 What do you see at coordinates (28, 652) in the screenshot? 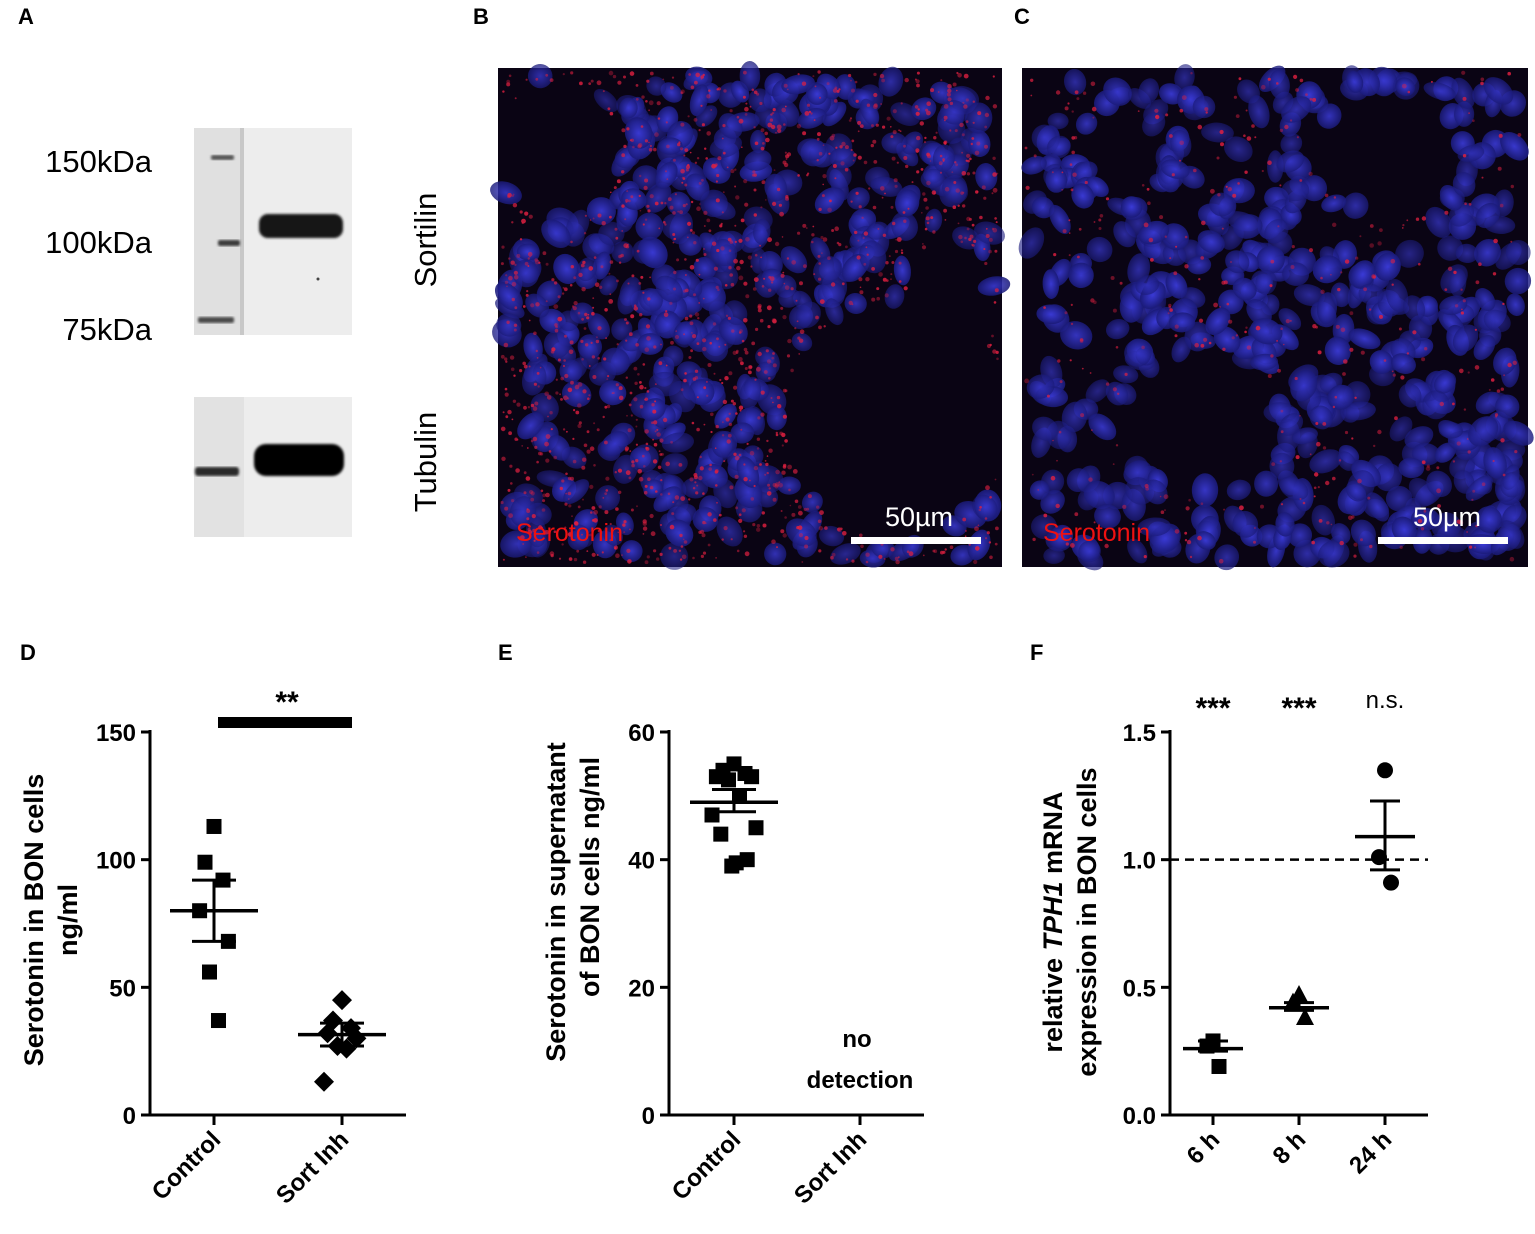
I see `panel-label-d: D` at bounding box center [28, 652].